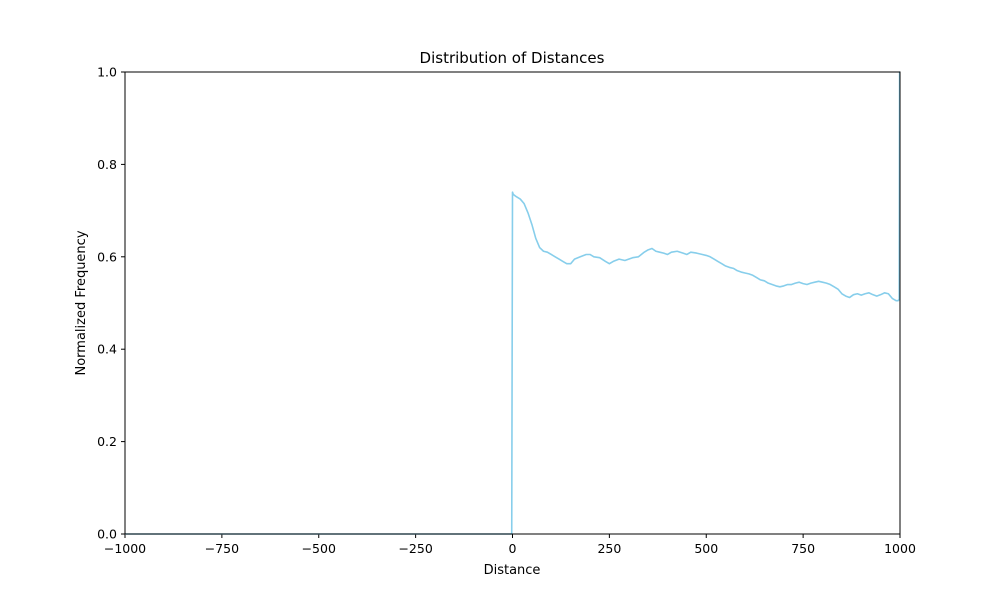 This screenshot has height=600, width=1000. Describe the element at coordinates (512, 570) in the screenshot. I see `x-axis-label: Distance` at that location.